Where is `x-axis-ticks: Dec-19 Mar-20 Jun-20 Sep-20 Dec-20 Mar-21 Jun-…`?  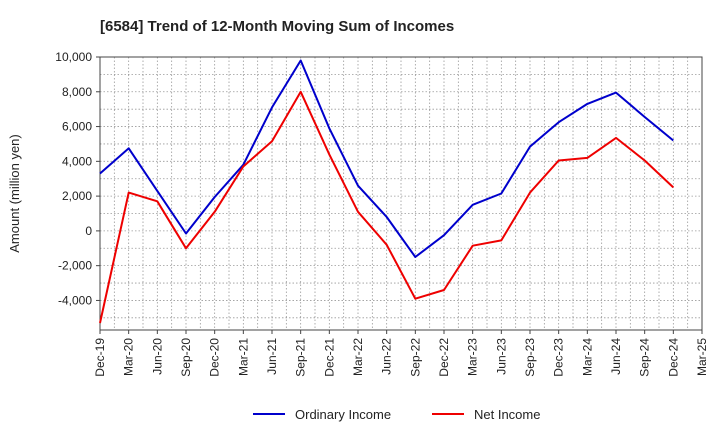
x-axis-ticks: Dec-19 Mar-20 Jun-20 Sep-20 Dec-20 Mar-21 Jun-… is located at coordinates (401, 353).